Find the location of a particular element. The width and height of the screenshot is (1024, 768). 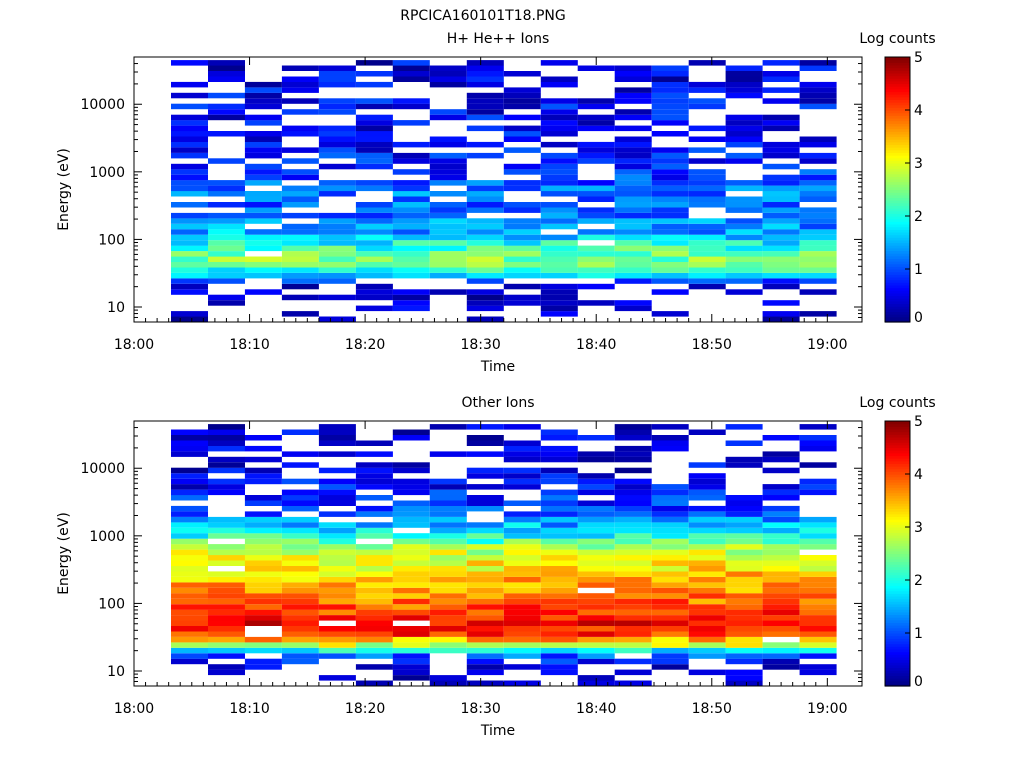

colorbar-tick-label: 5 is located at coordinates (918, 422).